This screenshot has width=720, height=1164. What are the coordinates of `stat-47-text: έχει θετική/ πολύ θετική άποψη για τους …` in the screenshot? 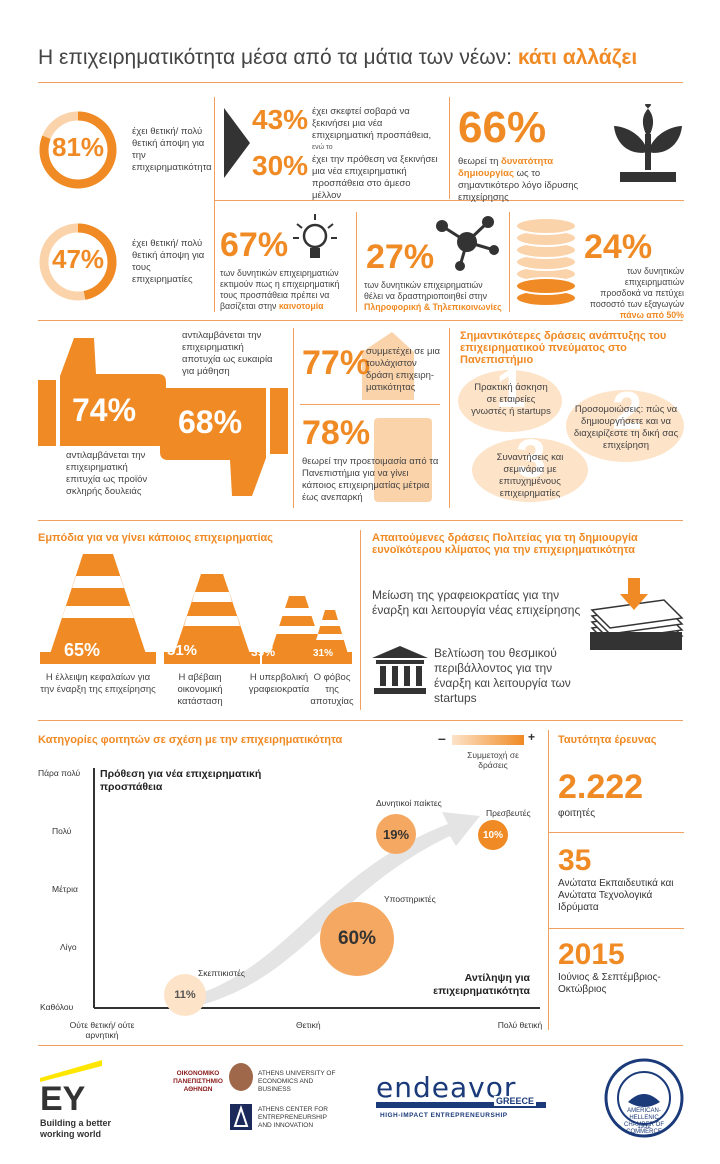 It's located at (168, 261).